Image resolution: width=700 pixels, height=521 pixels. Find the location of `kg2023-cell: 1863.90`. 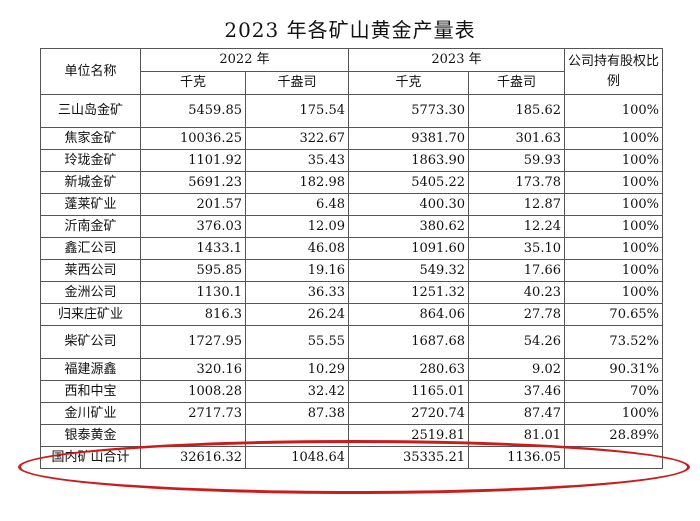

kg2023-cell: 1863.90 is located at coordinates (408, 160).